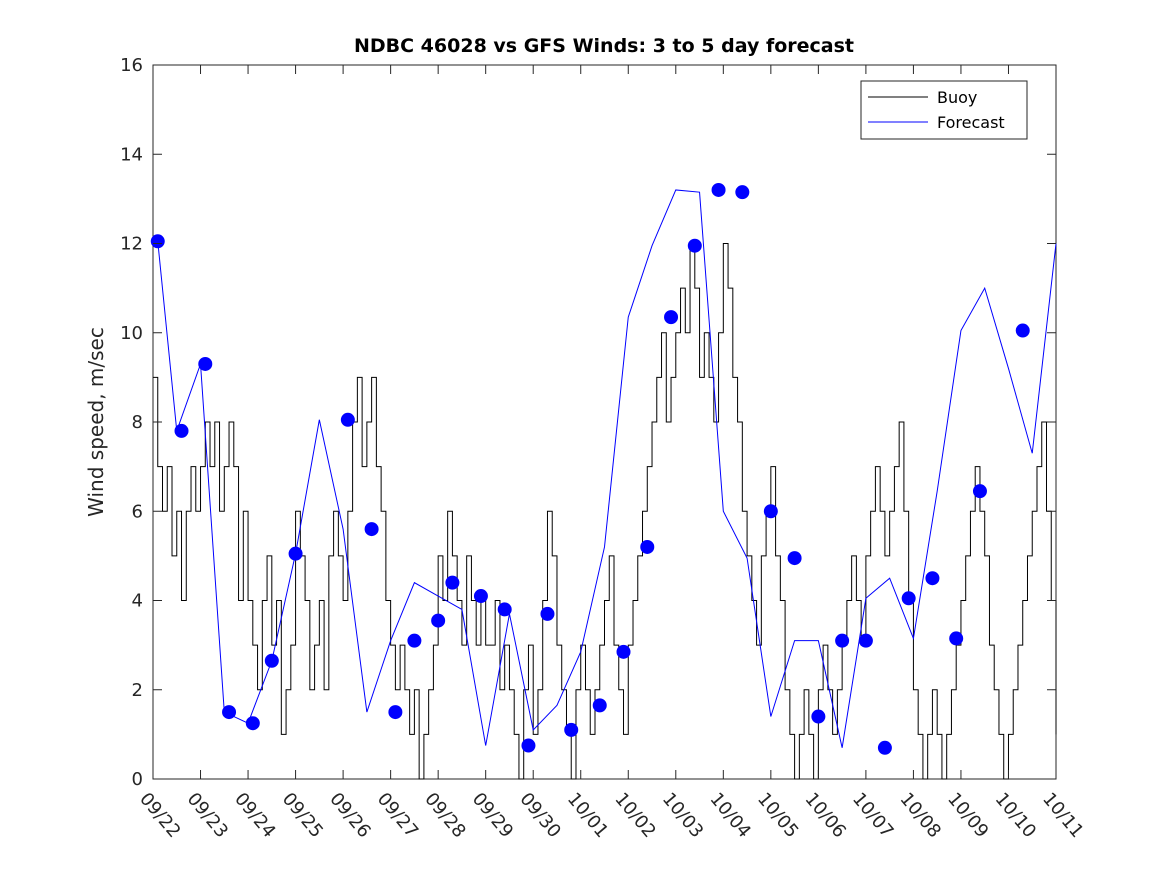 The width and height of the screenshot is (1167, 875). What do you see at coordinates (137, 422) in the screenshot?
I see `y-tick-label: 8` at bounding box center [137, 422].